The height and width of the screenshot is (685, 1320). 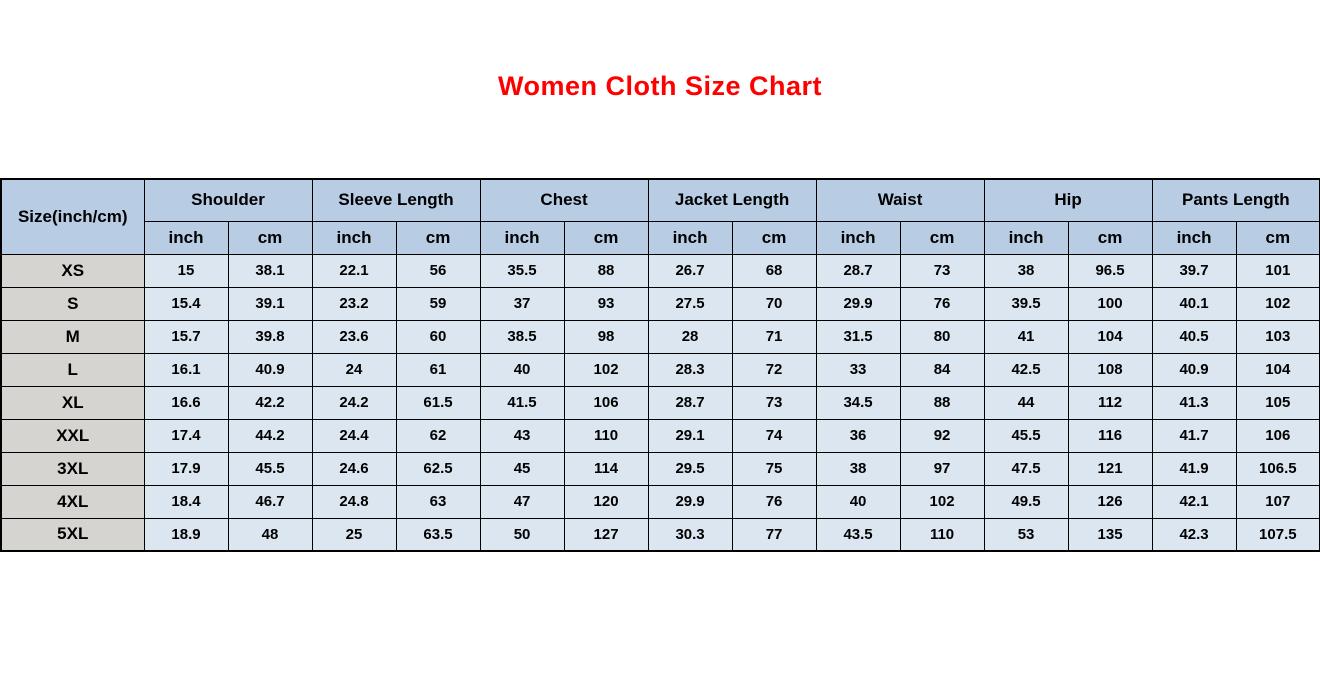 I want to click on value-cell: 49.5, so click(x=1026, y=501).